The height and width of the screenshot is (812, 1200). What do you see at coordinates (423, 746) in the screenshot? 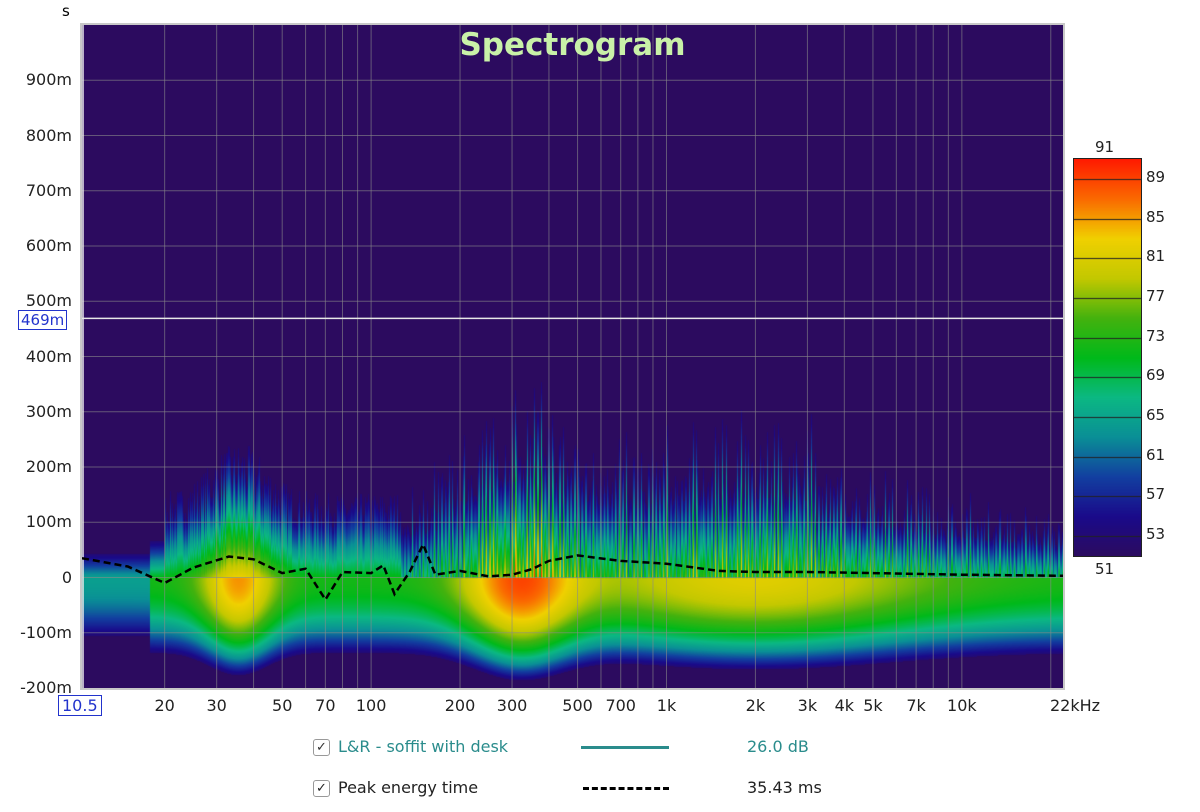
I see `legend-label: L&R - soffit with desk` at bounding box center [423, 746].